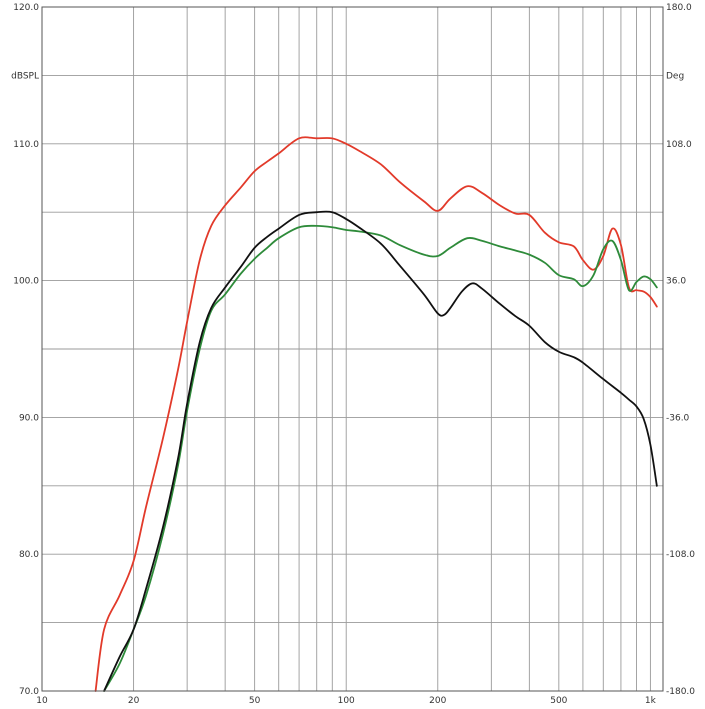  I want to click on y-tick-label: 80.0, so click(29, 555).